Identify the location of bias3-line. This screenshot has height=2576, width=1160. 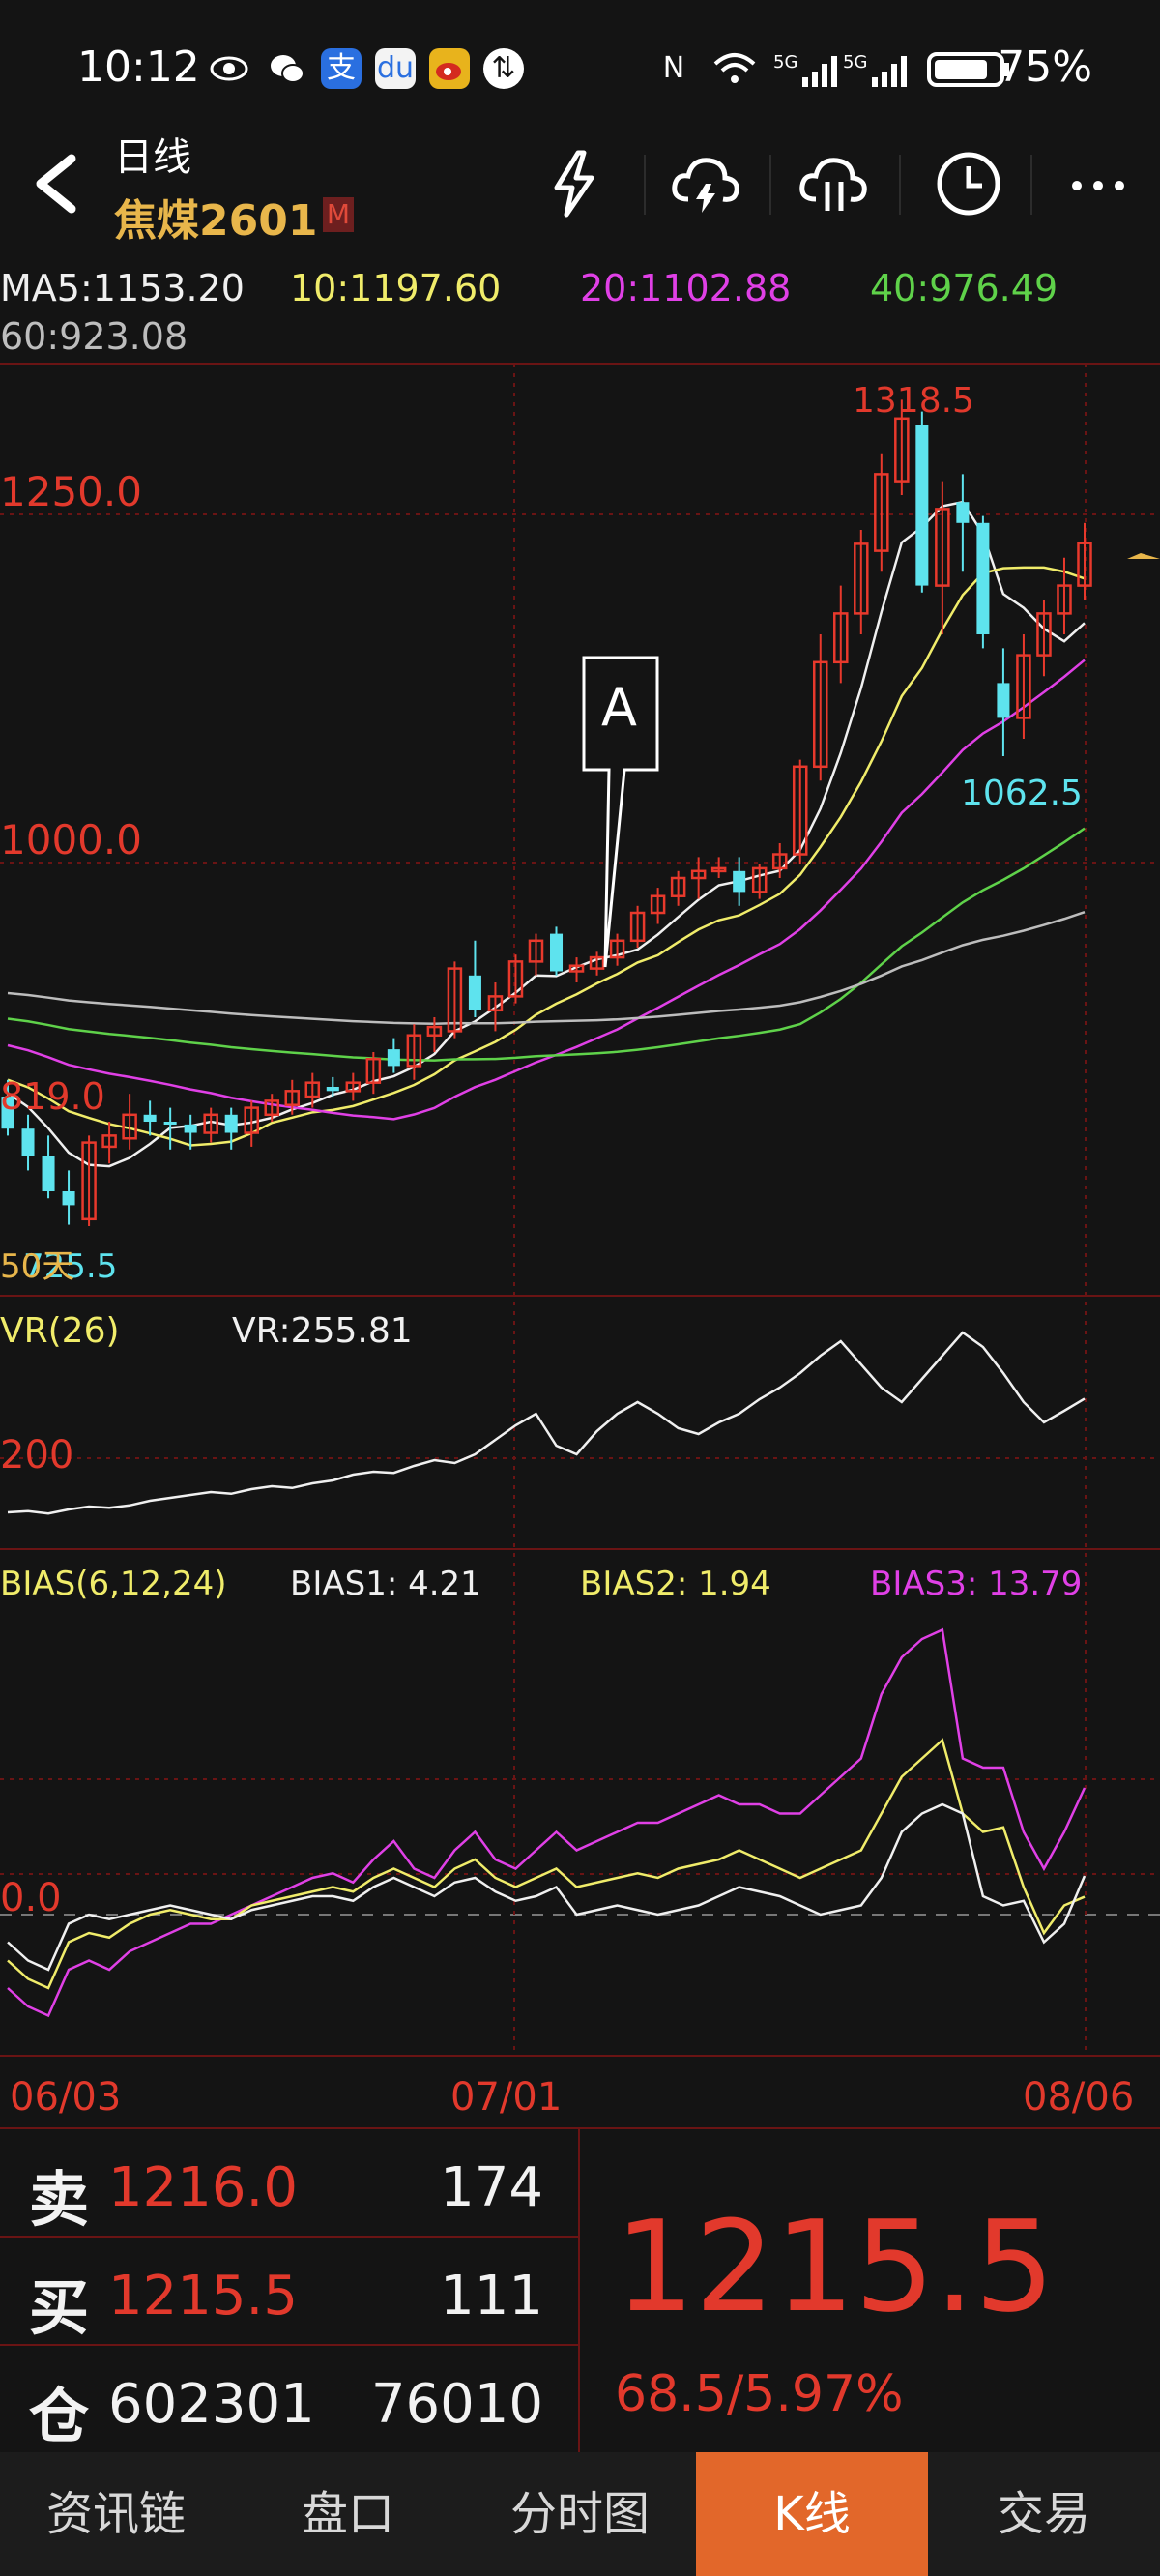
(547, 1822).